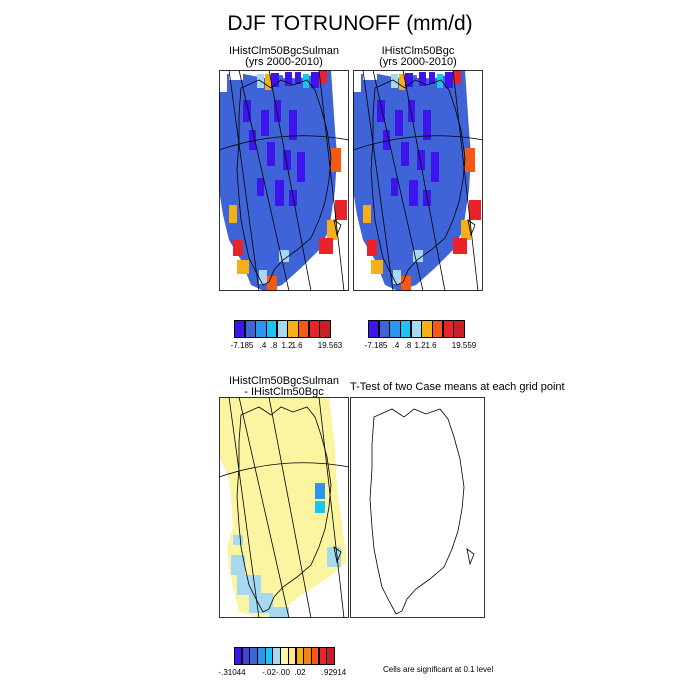 The width and height of the screenshot is (700, 700). I want to click on colorbar-label: 19.559, so click(464, 345).